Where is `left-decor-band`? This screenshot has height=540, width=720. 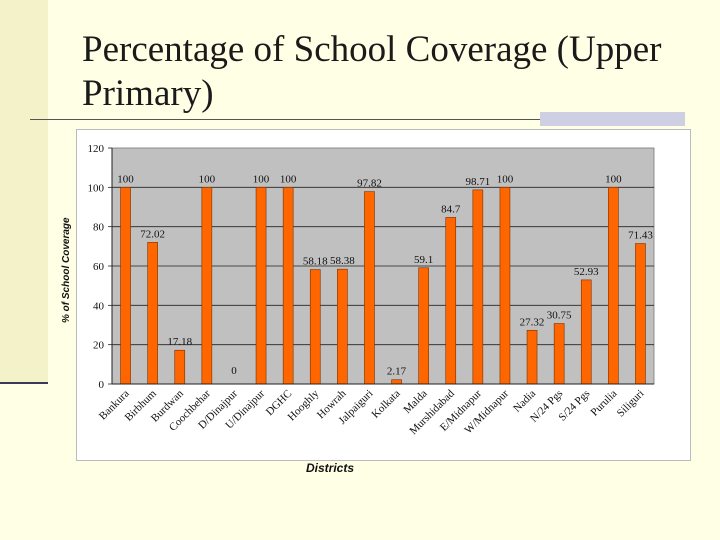 left-decor-band is located at coordinates (24, 191).